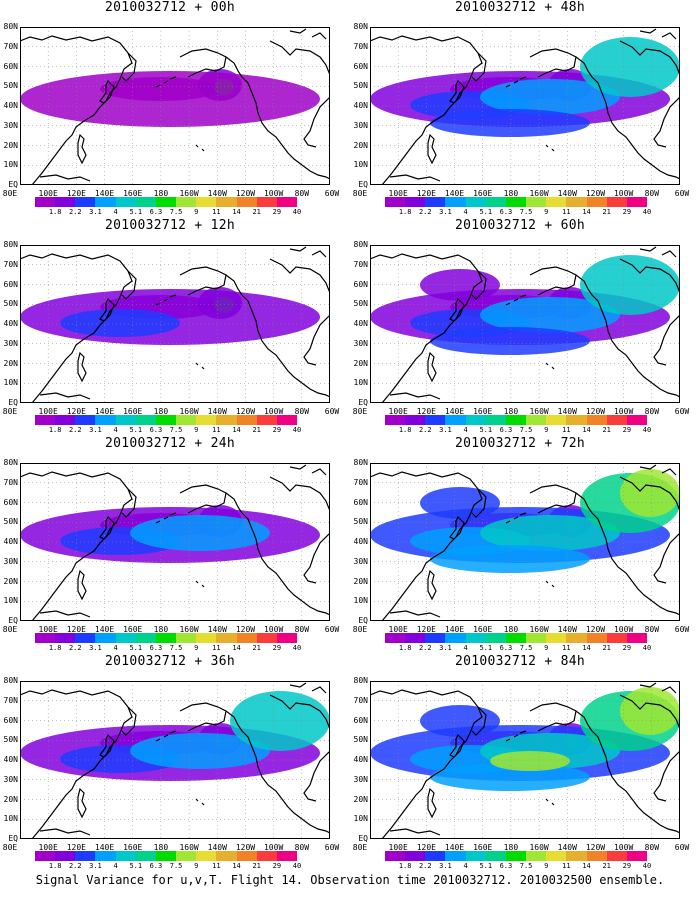 This screenshot has width=700, height=900. Describe the element at coordinates (10, 779) in the screenshot. I see `latitude-label: 30N` at that location.